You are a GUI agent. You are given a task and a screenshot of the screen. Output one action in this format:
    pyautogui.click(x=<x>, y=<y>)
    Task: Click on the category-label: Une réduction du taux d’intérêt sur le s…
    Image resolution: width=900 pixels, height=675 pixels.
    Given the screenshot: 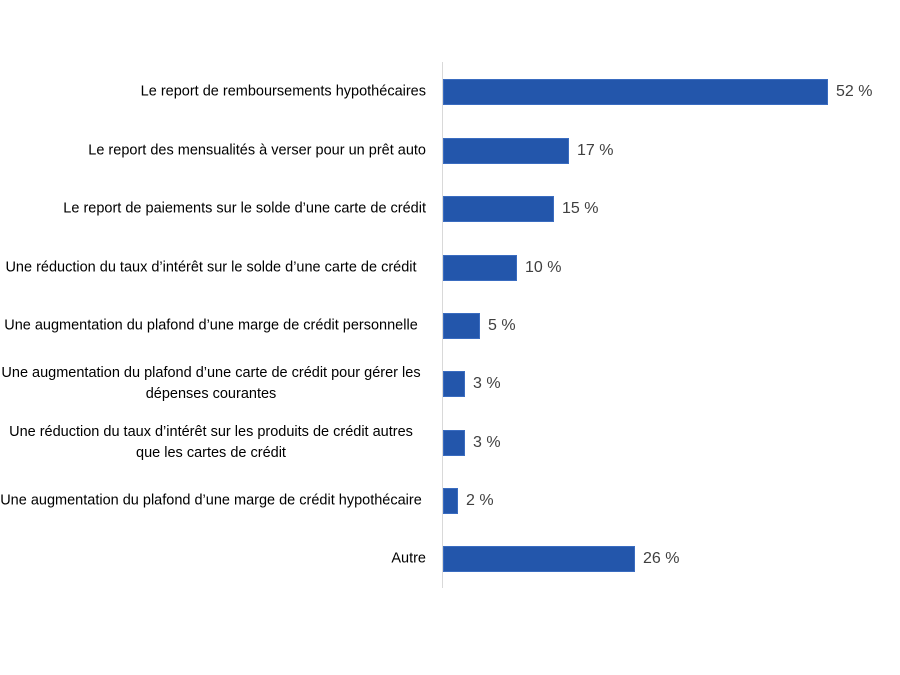 What is the action you would take?
    pyautogui.click(x=211, y=267)
    